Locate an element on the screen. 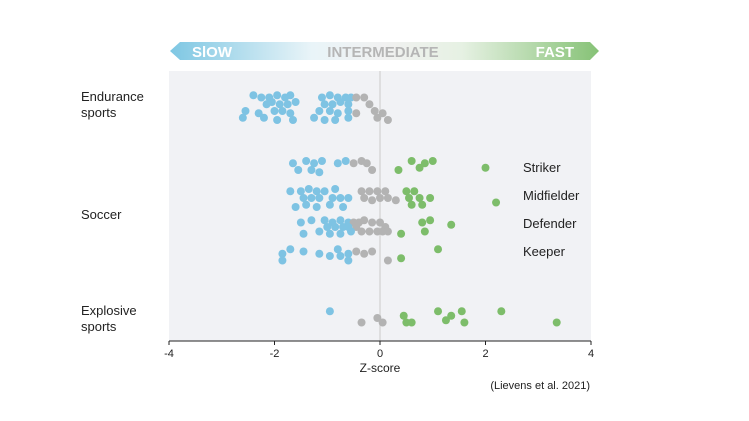 The width and height of the screenshot is (749, 421). banner-slow-label: SlOW is located at coordinates (212, 52).